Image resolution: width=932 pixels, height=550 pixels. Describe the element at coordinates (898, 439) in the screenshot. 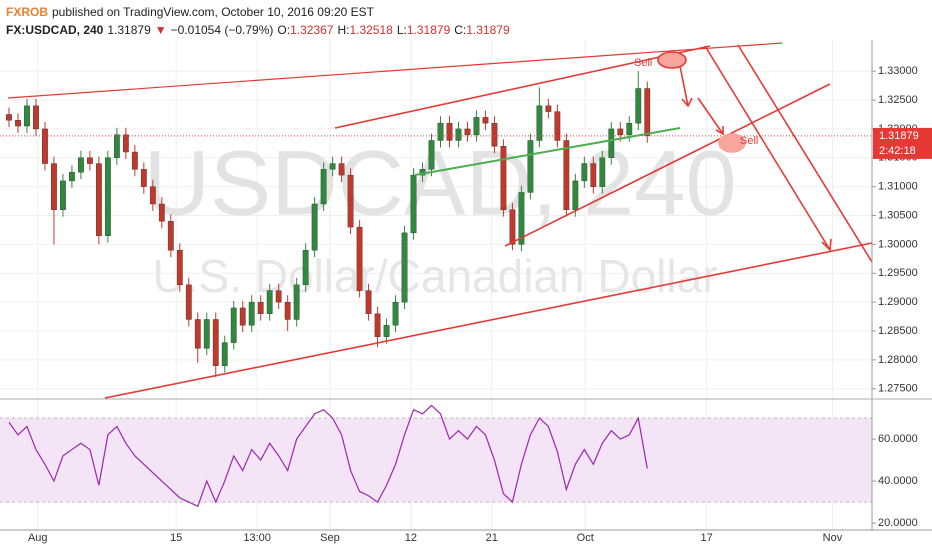

I see `y-tick-label: 60.0000` at that location.